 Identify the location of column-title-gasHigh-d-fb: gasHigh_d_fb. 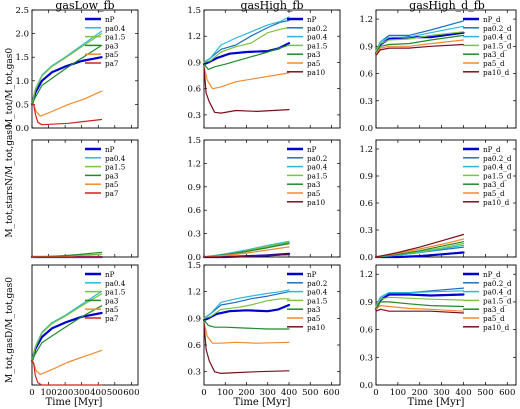
(447, 6).